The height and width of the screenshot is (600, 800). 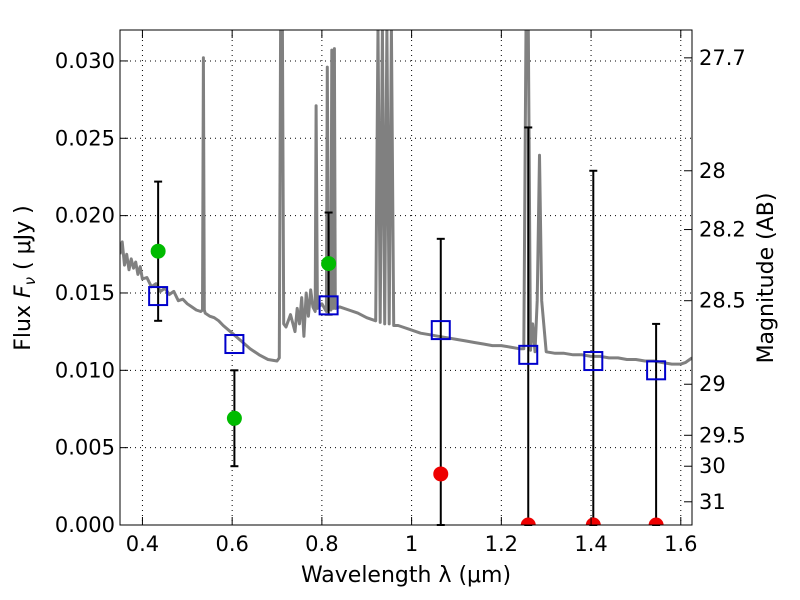 I want to click on x-tick-label: 1.2, so click(x=501, y=544).